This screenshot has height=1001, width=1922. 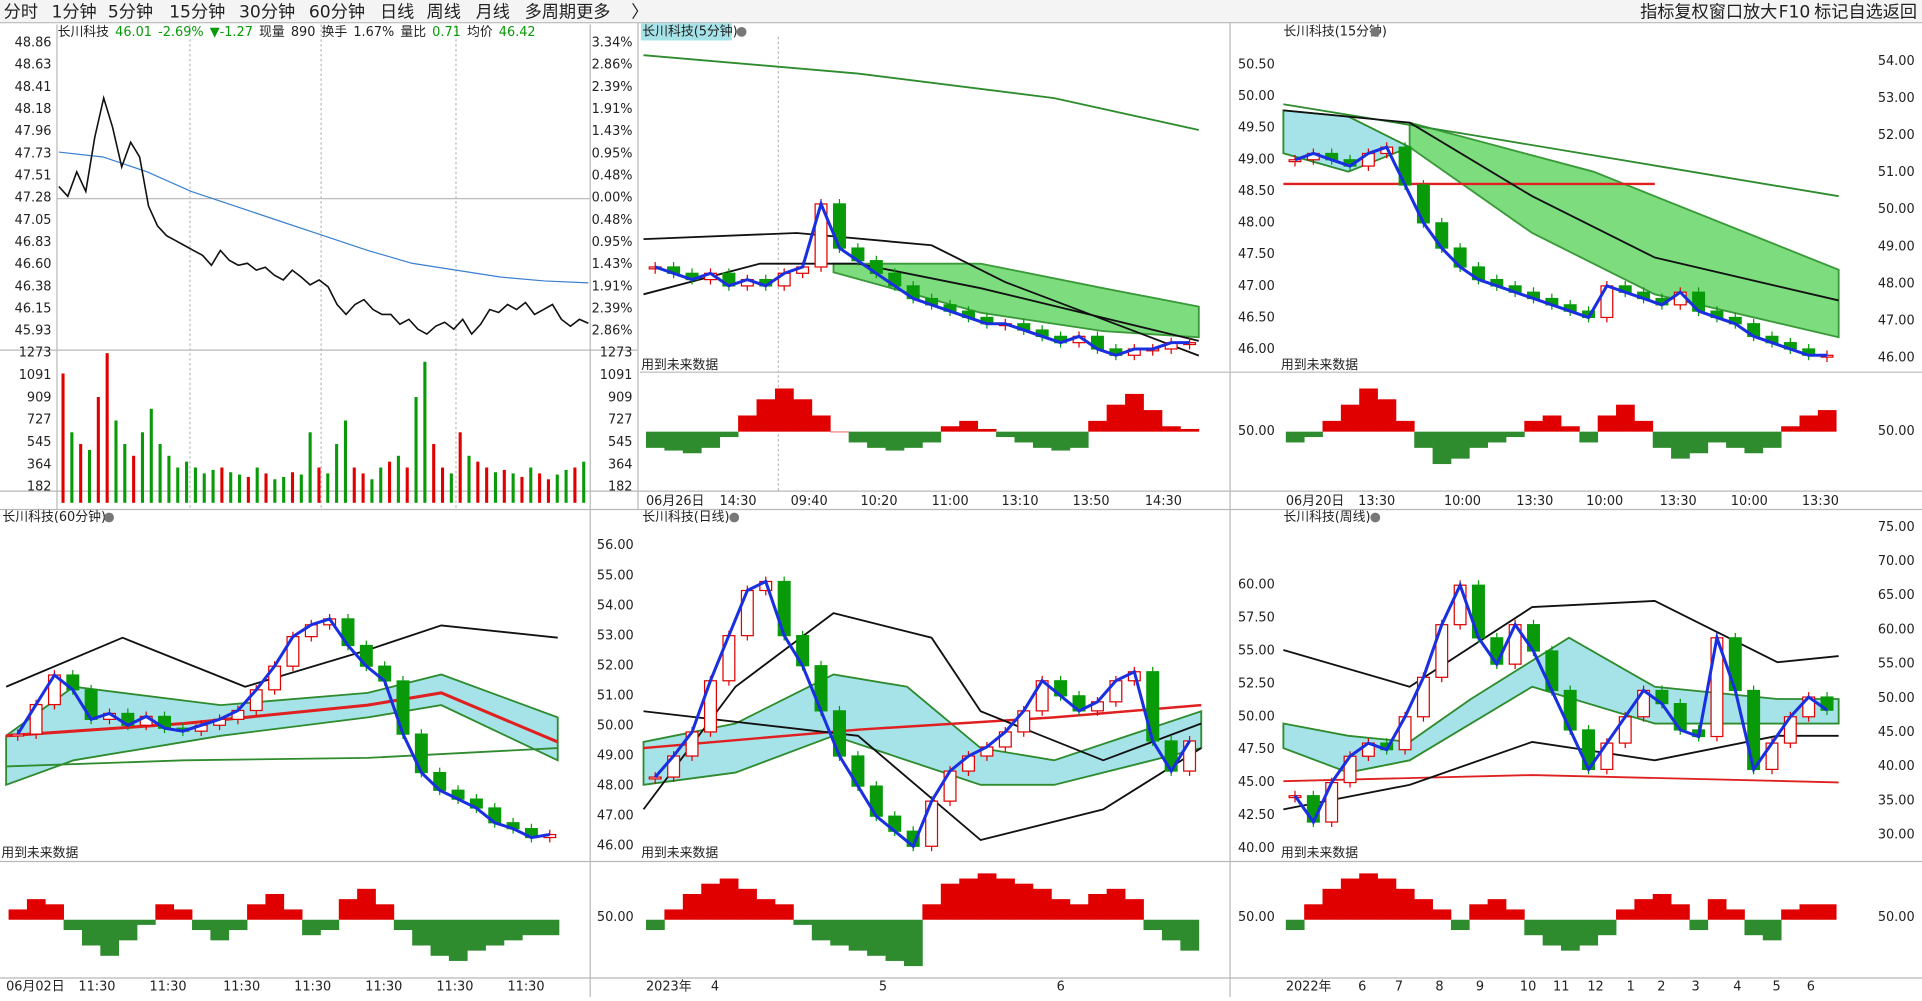 I want to click on price-label: 46.60, so click(x=33, y=264).